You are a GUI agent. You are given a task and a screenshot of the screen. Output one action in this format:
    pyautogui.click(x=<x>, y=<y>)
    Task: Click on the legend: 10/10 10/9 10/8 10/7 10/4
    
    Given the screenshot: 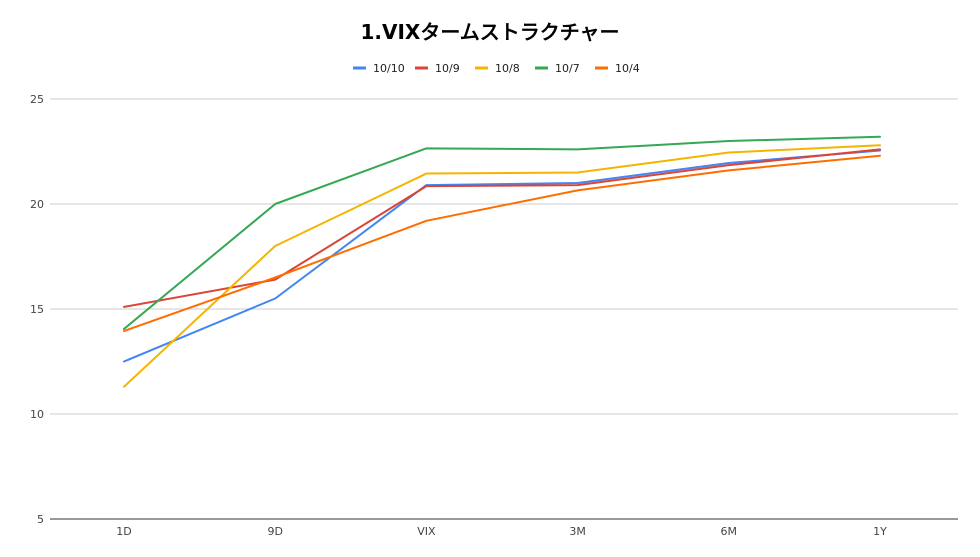 What is the action you would take?
    pyautogui.click(x=496, y=68)
    